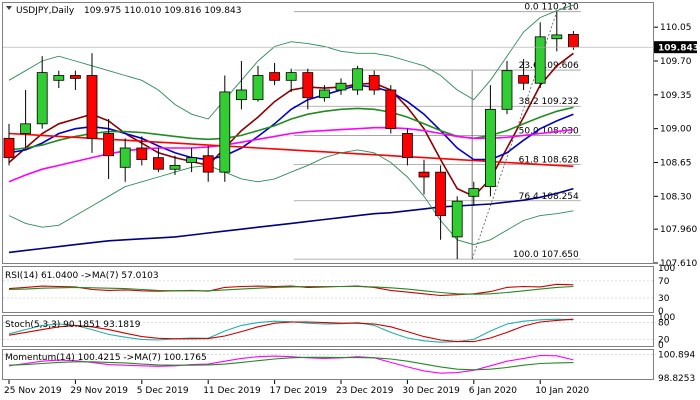  I want to click on x-axis-tick-label: 17 Dec 2019, so click(299, 391).